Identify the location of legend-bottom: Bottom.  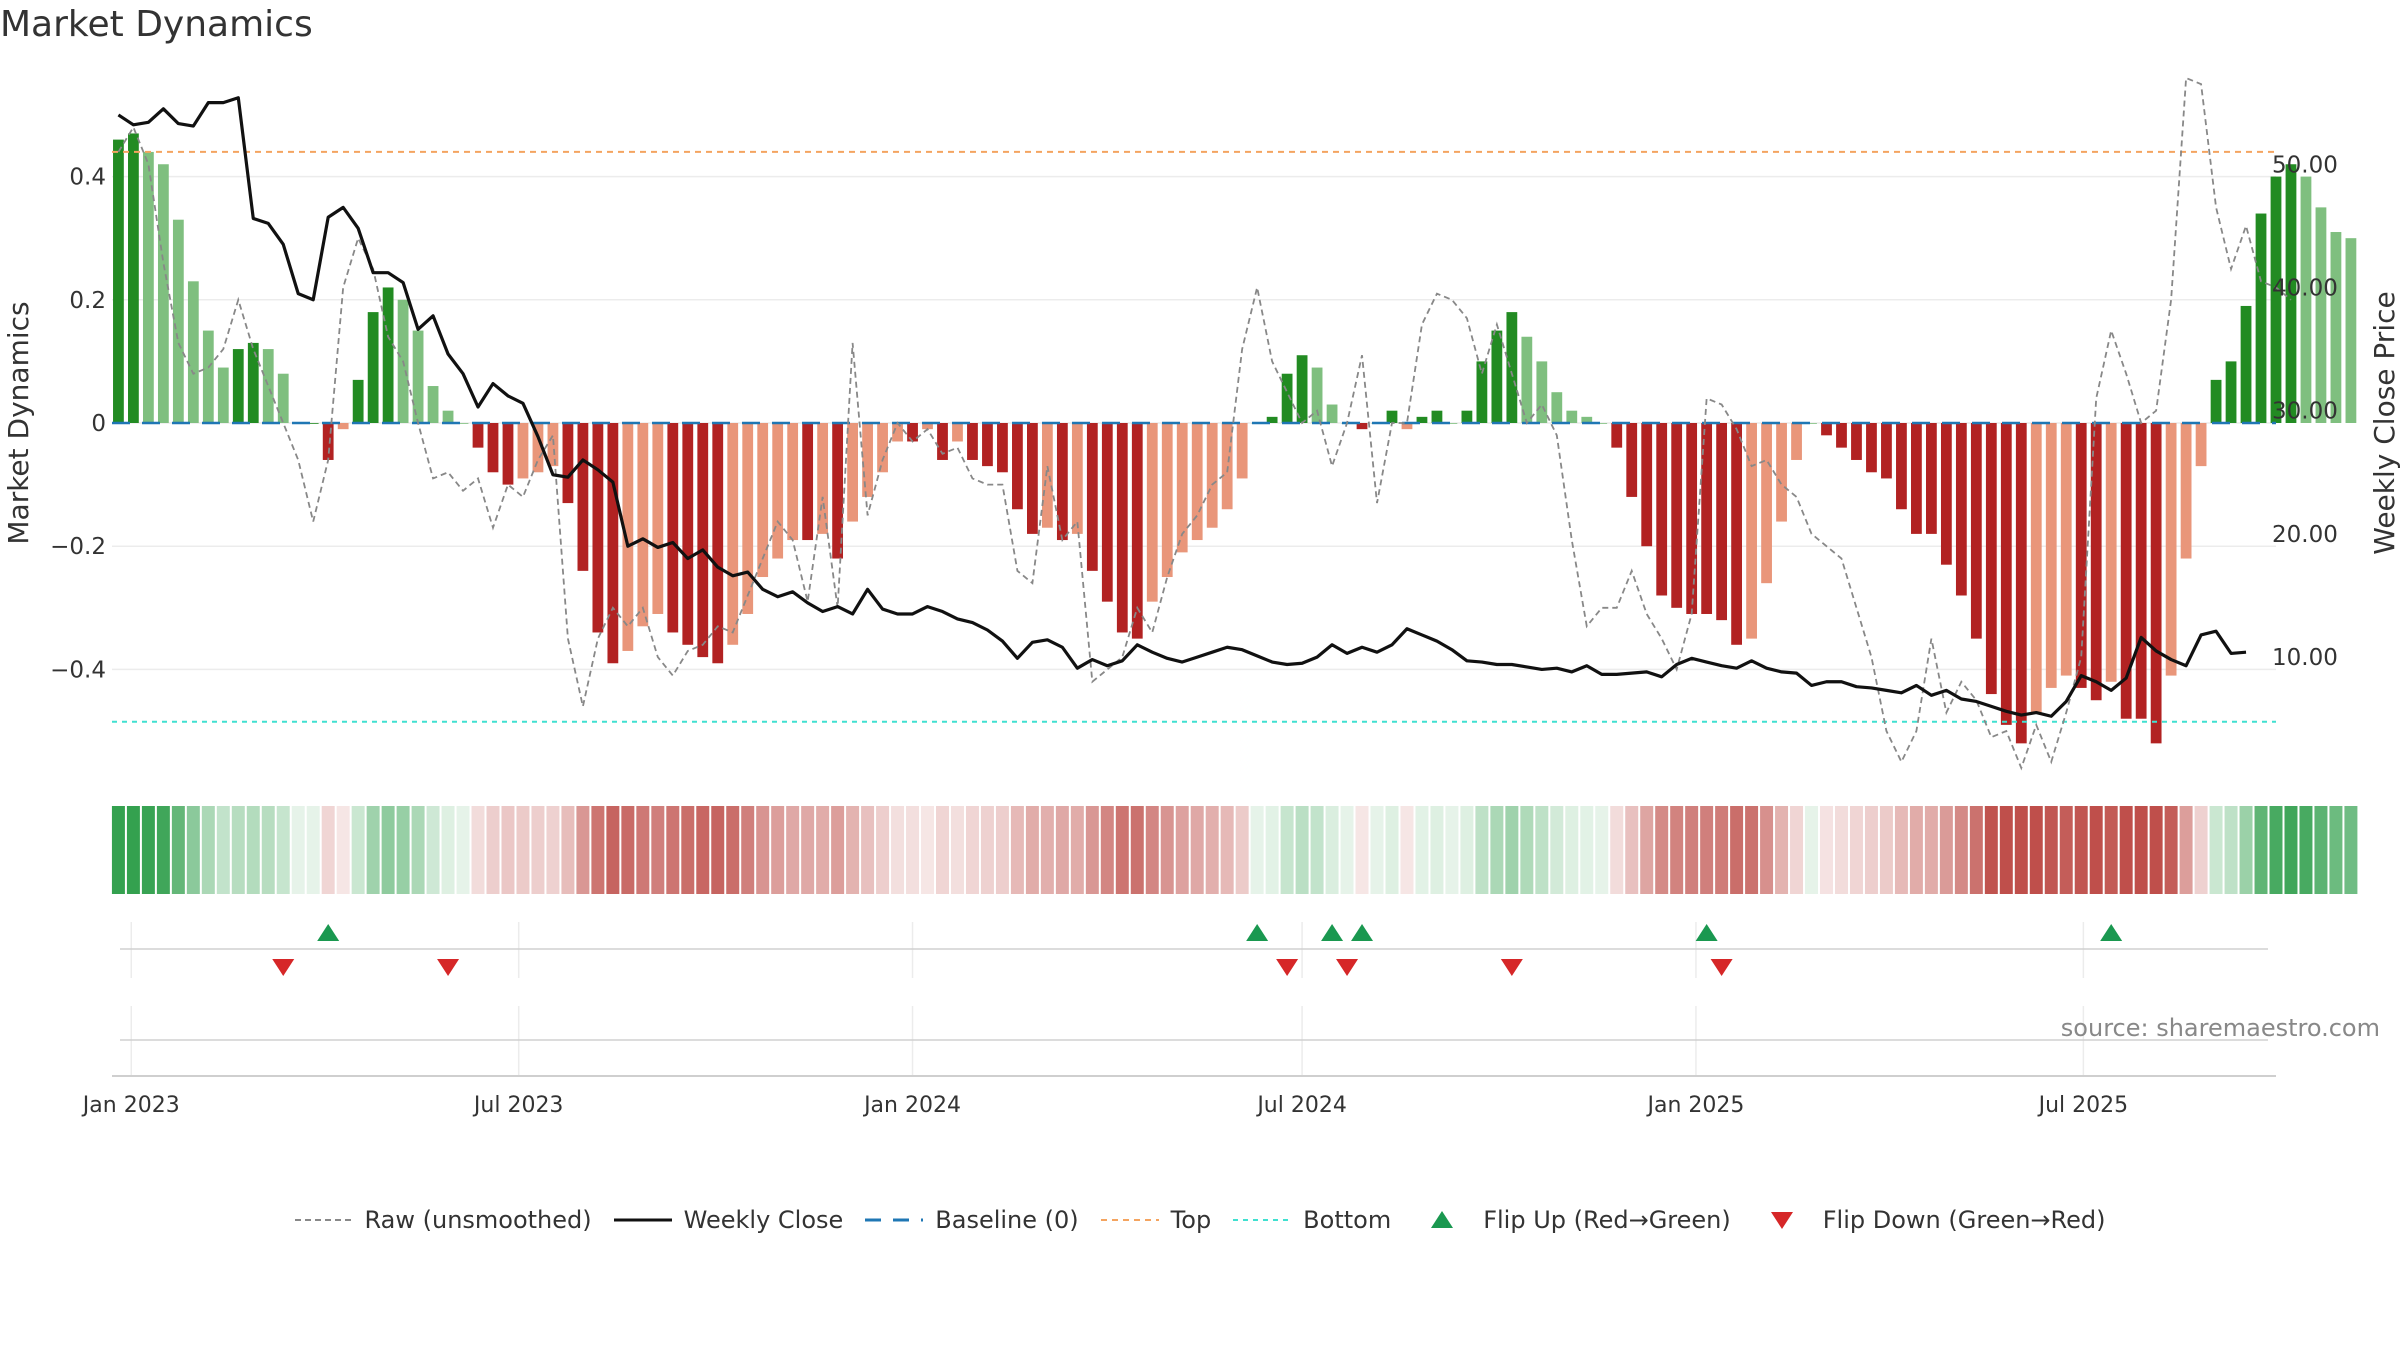
(1312, 1220).